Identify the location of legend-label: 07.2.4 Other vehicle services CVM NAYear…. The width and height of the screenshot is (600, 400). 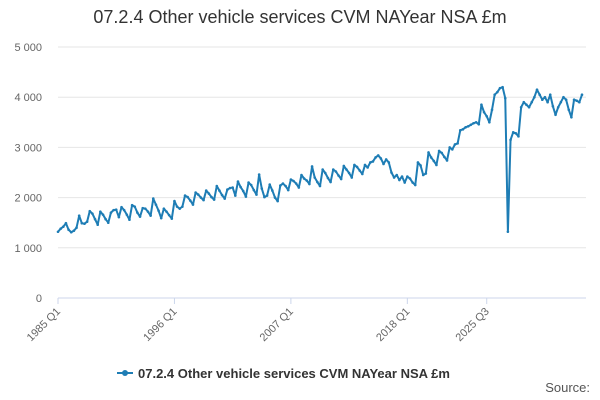
(294, 373).